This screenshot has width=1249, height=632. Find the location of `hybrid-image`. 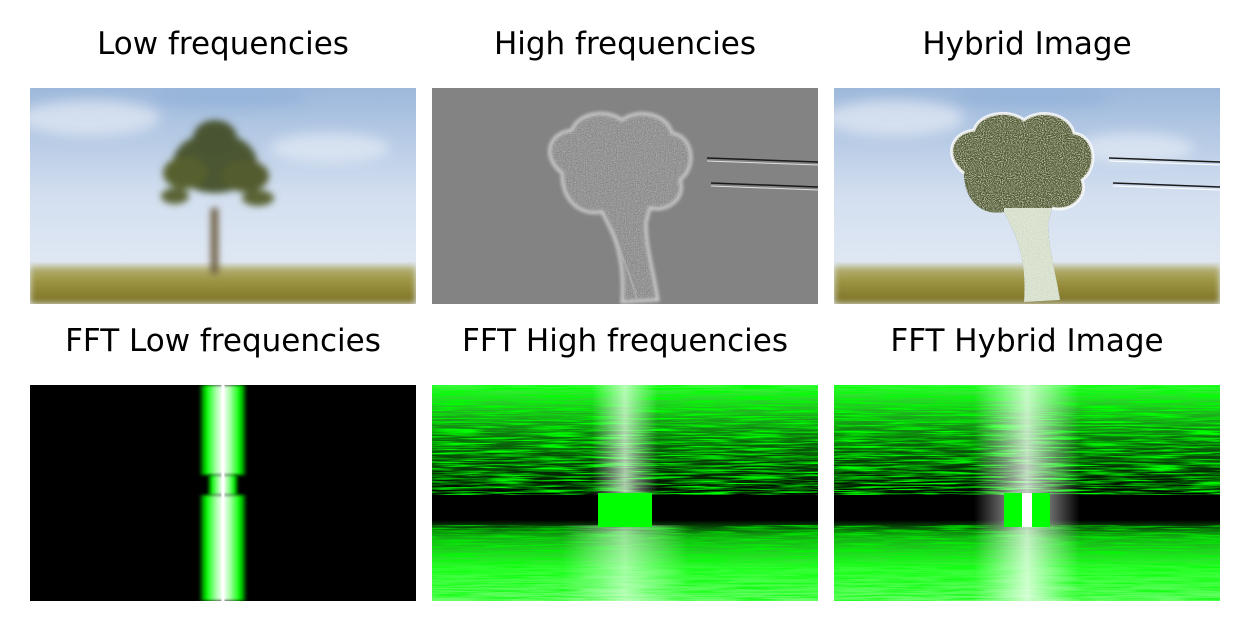

hybrid-image is located at coordinates (1027, 196).